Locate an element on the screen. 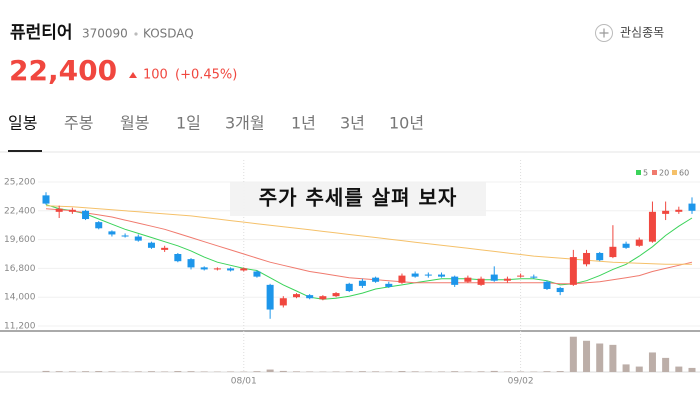 The height and width of the screenshot is (400, 700). stock-market: KOSDAQ is located at coordinates (168, 34).